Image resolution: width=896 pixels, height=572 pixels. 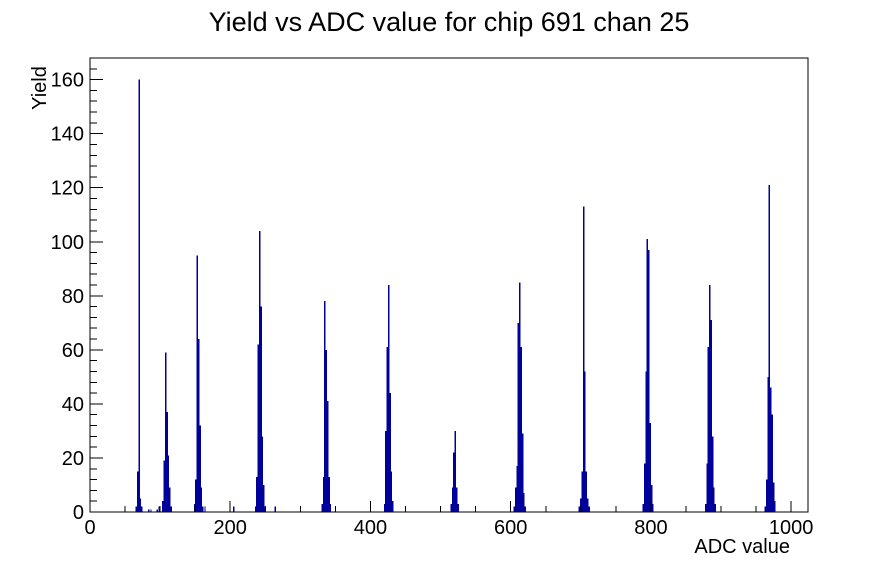 I want to click on y-tick-label: 160, so click(x=67, y=81).